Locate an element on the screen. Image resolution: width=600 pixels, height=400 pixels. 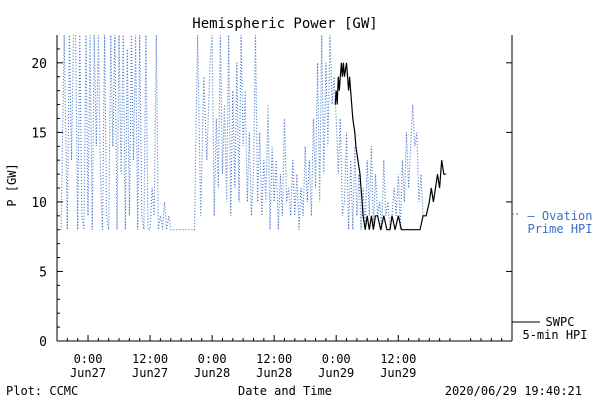
footer-plot-credit: Plot: CCMC is located at coordinates (42, 391).